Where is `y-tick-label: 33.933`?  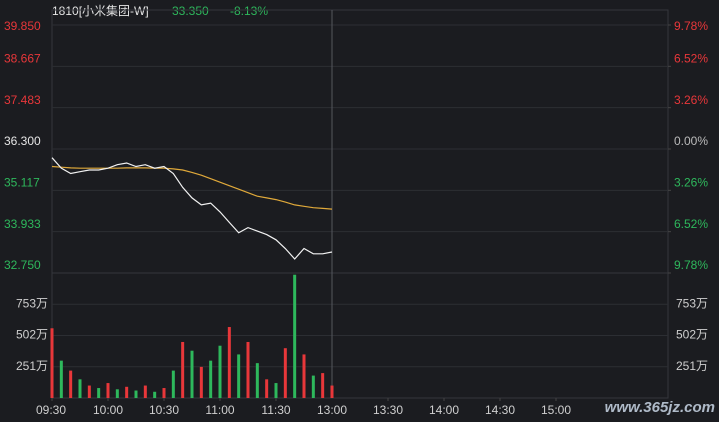
y-tick-label: 33.933 is located at coordinates (22, 224).